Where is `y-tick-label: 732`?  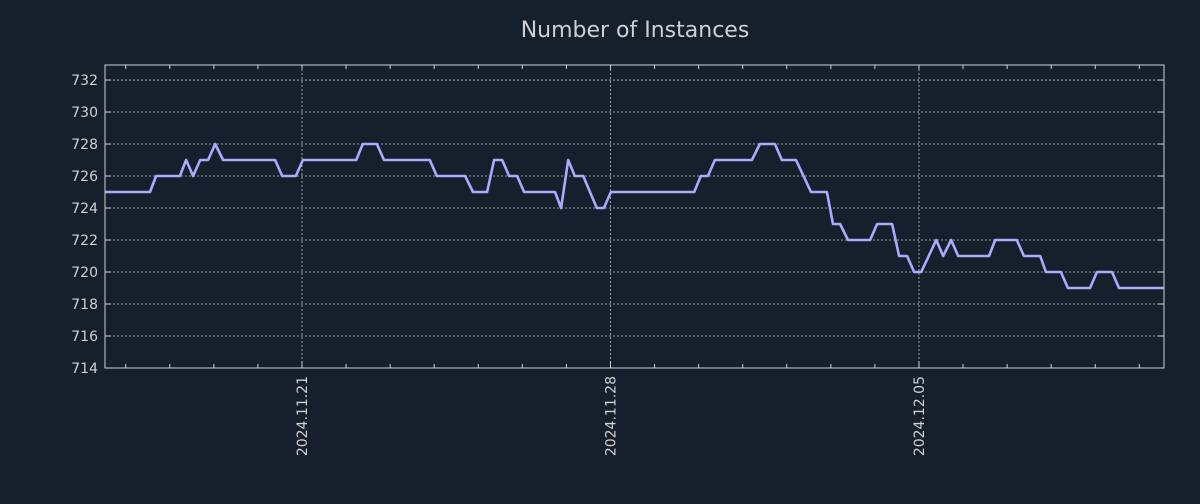 y-tick-label: 732 is located at coordinates (84, 81).